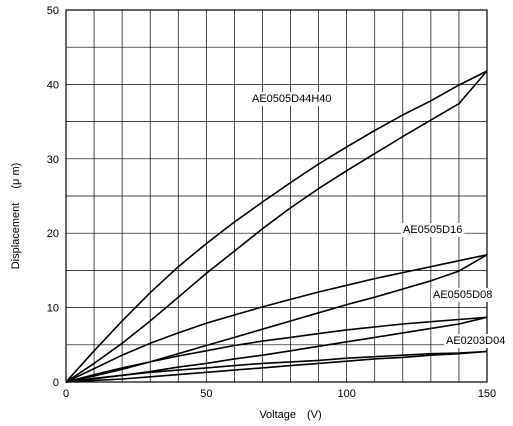 This screenshot has height=426, width=513. I want to click on y-tick-label: 0, so click(56, 383).